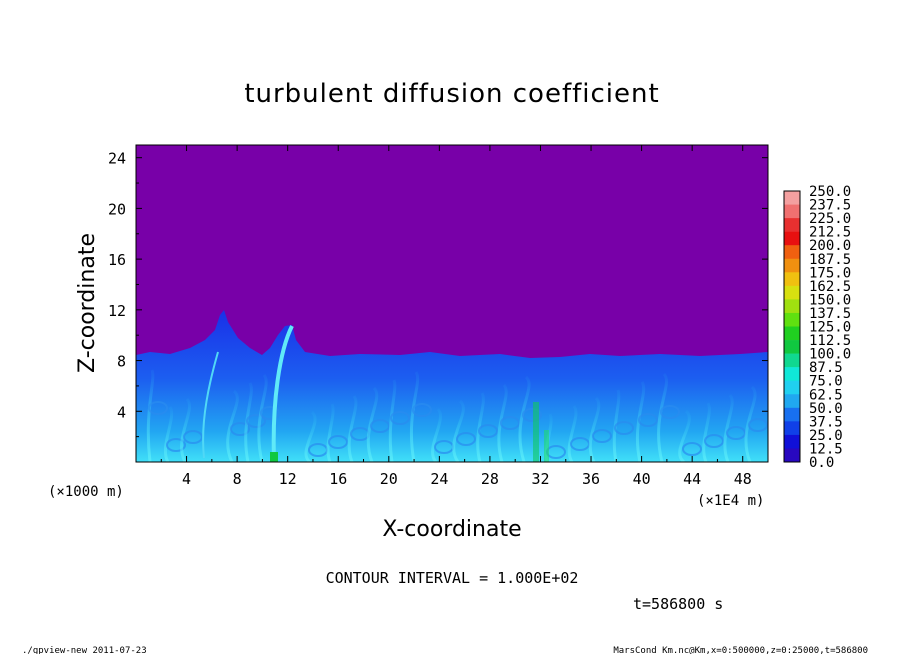 This screenshot has width=904, height=654. I want to click on colorbar-label: 212.5, so click(830, 233).